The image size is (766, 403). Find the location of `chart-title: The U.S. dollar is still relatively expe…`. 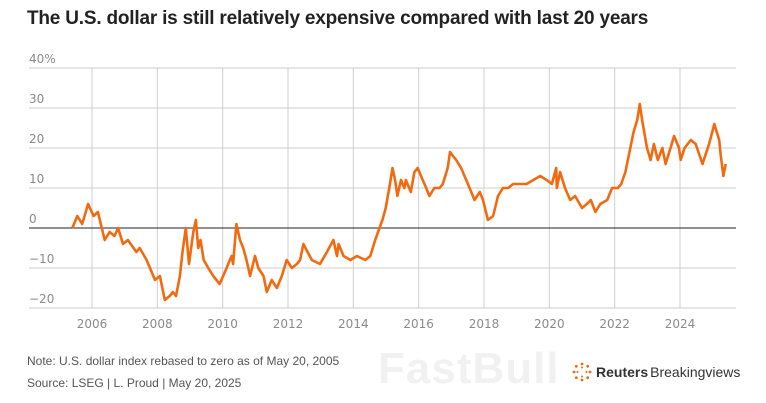

chart-title: The U.S. dollar is still relatively expe… is located at coordinates (338, 18).